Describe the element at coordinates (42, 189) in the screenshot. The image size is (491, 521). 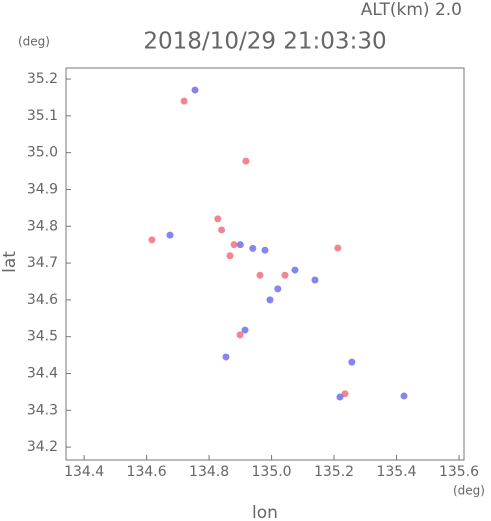
I see `y-tick-label: 34.9` at that location.